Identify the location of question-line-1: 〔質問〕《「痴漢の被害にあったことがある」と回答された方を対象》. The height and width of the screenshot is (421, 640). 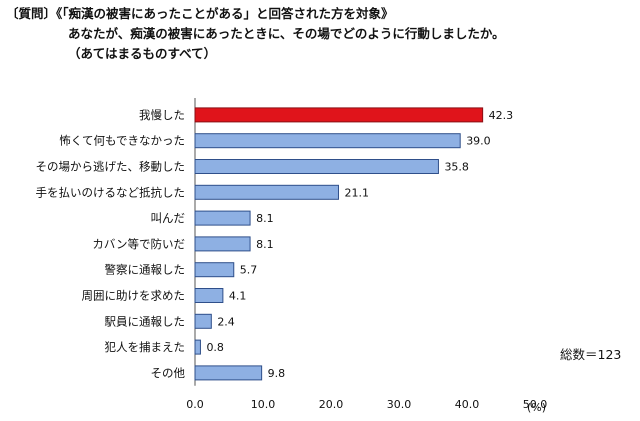
(200, 13).